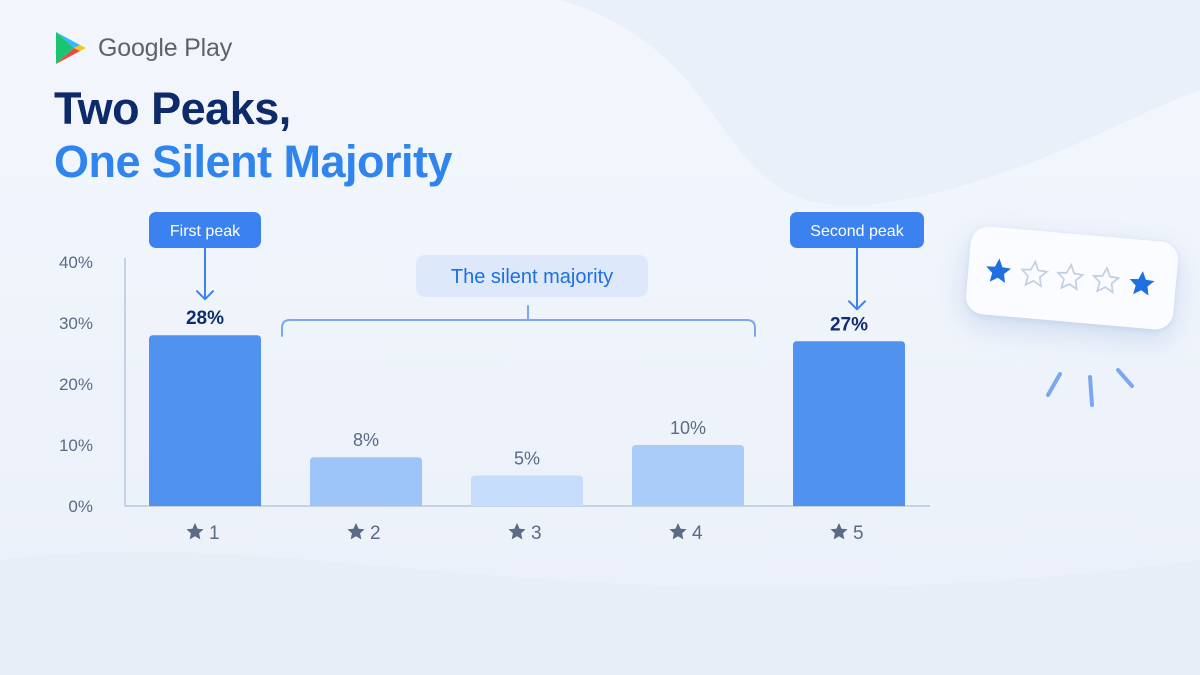 This screenshot has width=1200, height=675. Describe the element at coordinates (518, 321) in the screenshot. I see `silent-majority-bracket` at that location.